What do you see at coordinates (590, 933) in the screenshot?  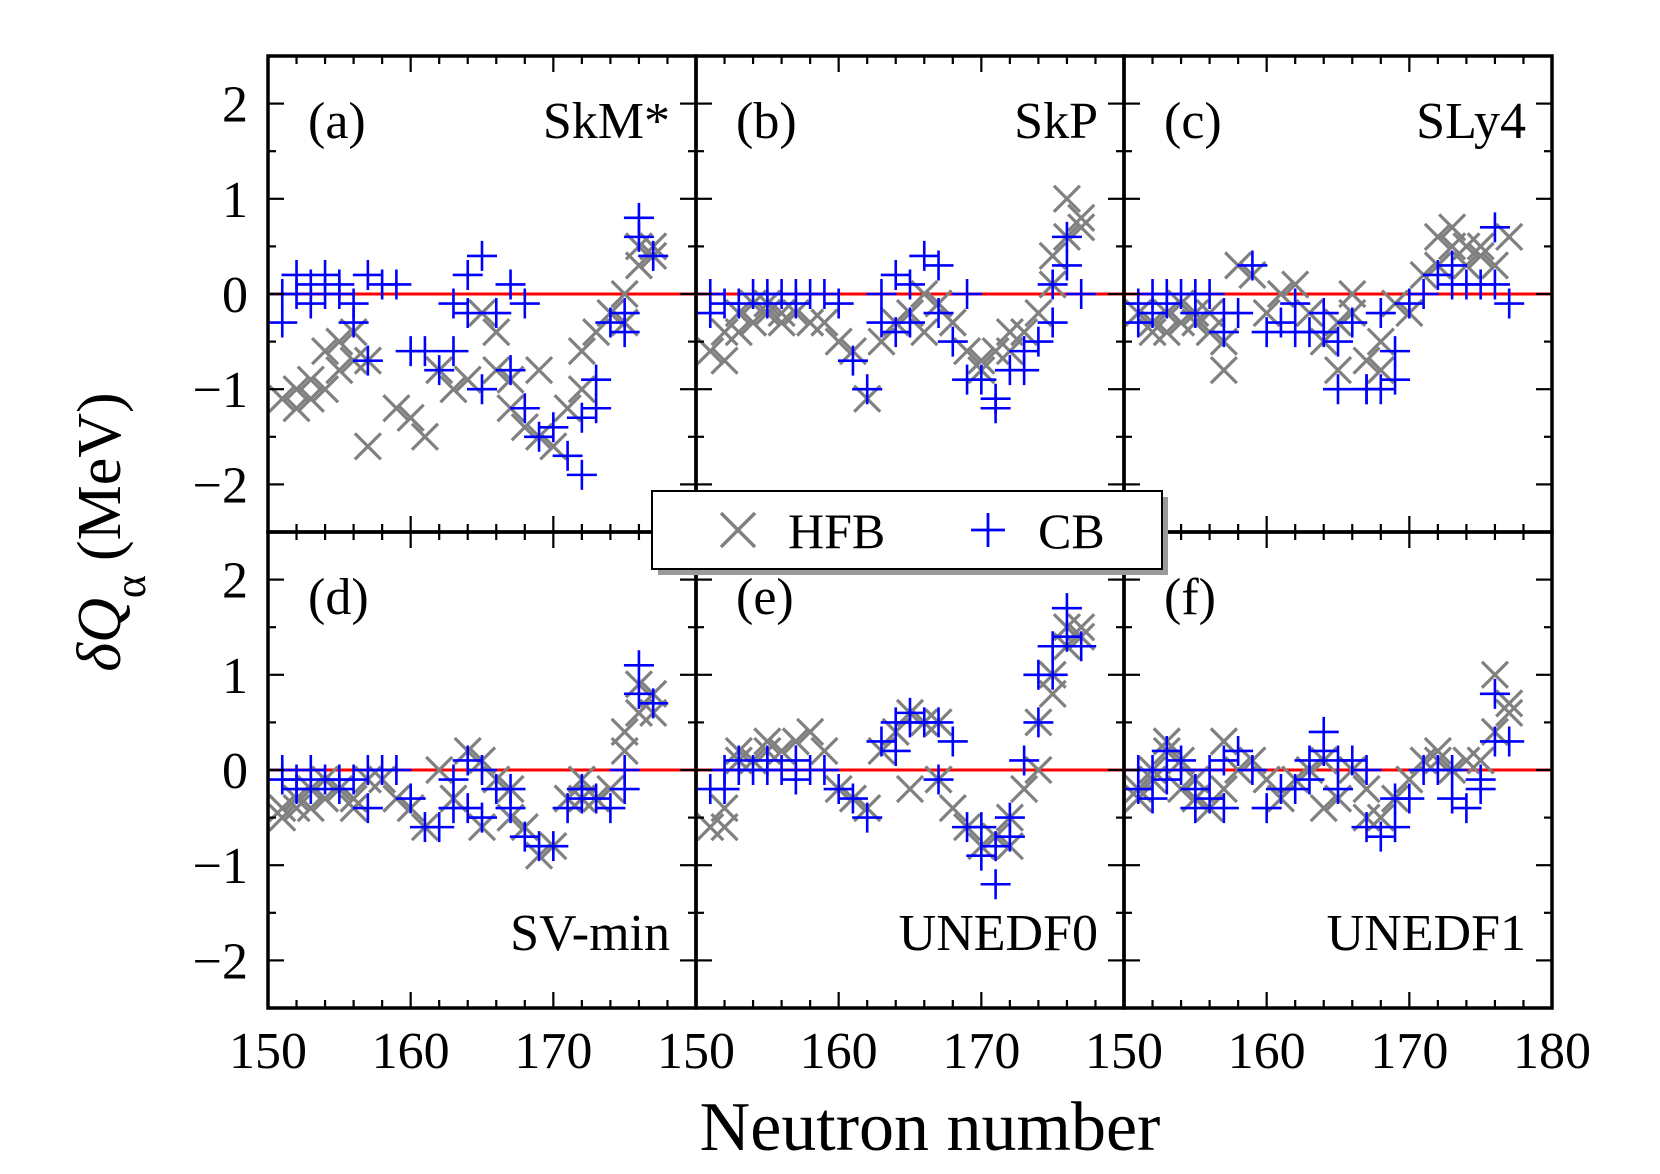 I see `model-name: SV-min` at bounding box center [590, 933].